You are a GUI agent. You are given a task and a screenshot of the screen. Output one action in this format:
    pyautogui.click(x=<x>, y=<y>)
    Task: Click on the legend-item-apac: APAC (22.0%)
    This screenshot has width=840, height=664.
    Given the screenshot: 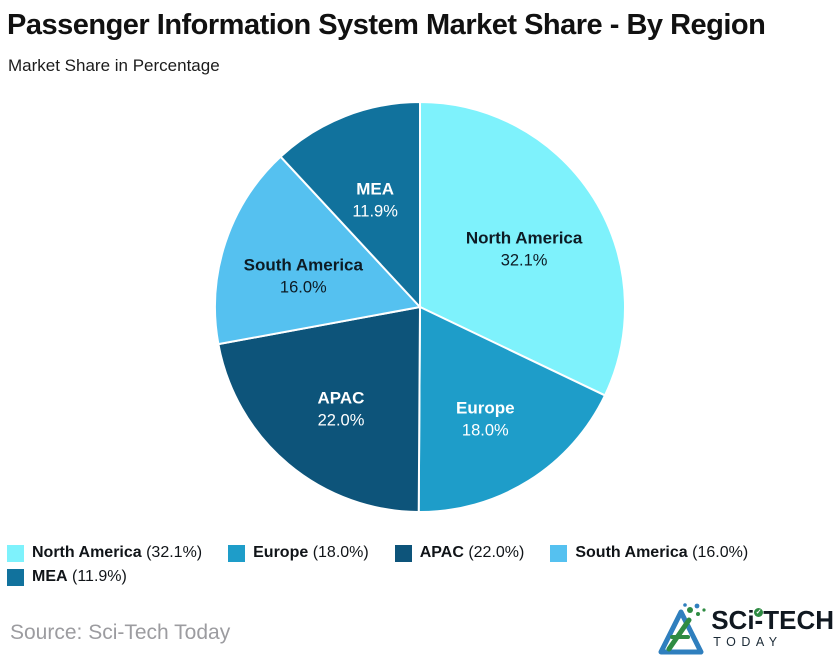 What is the action you would take?
    pyautogui.click(x=459, y=553)
    